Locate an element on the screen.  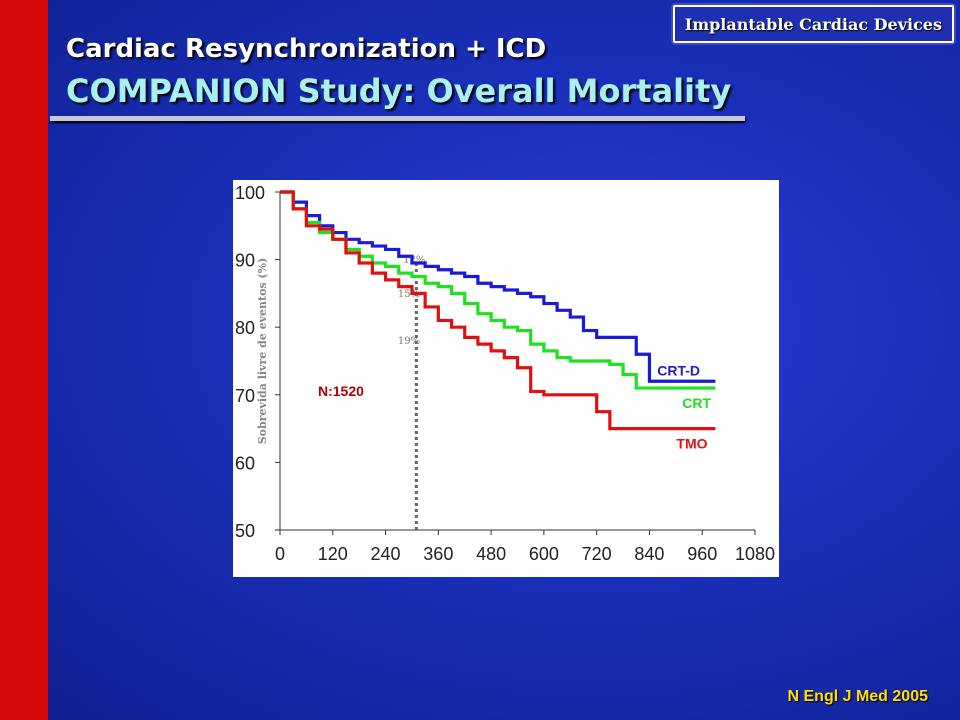
x-tick-label: 480 is located at coordinates (491, 554).